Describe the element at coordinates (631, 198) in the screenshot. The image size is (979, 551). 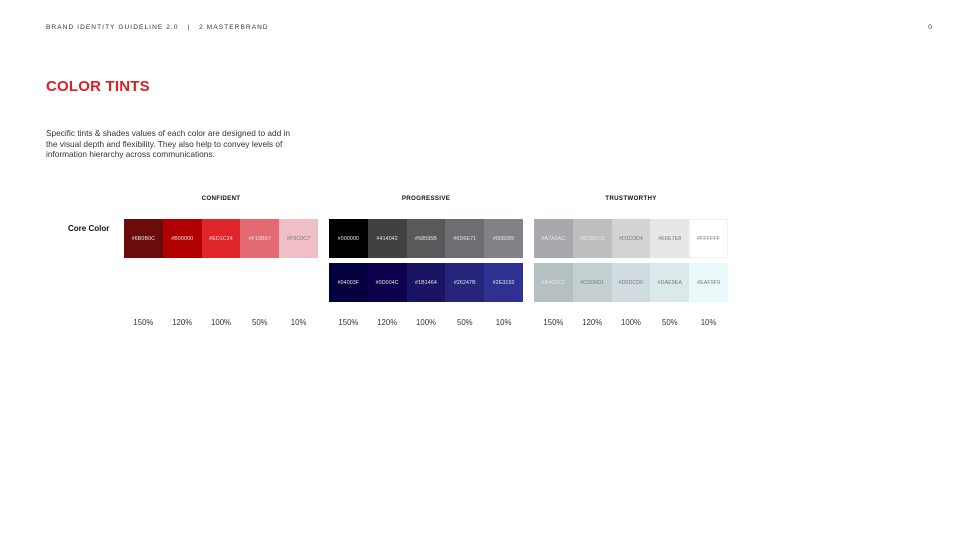
I see `group-title-trustworthy: TRUSTWORTHY` at that location.